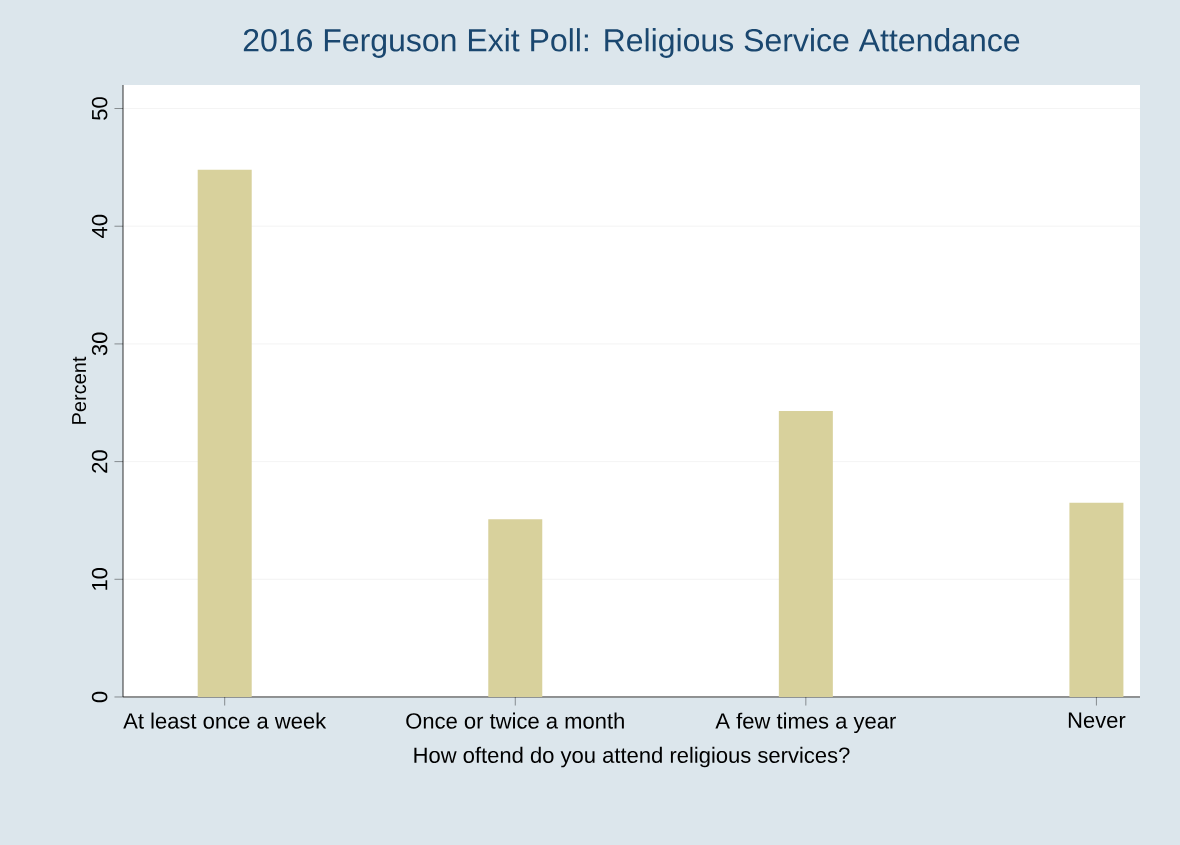 The height and width of the screenshot is (845, 1180). I want to click on x-axis-title: How oftend do you attend religious services?, so click(632, 757).